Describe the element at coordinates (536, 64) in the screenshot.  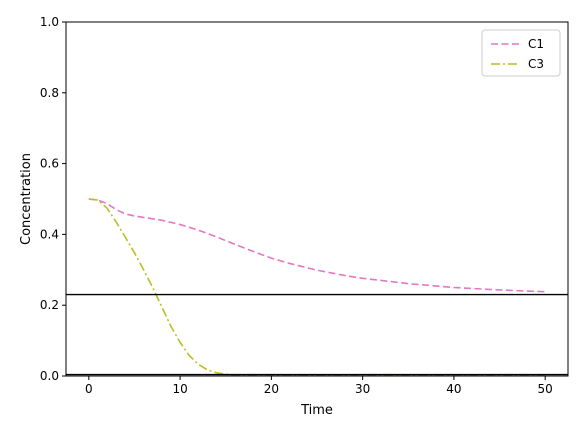
I see `legend-label-c3: C3` at that location.